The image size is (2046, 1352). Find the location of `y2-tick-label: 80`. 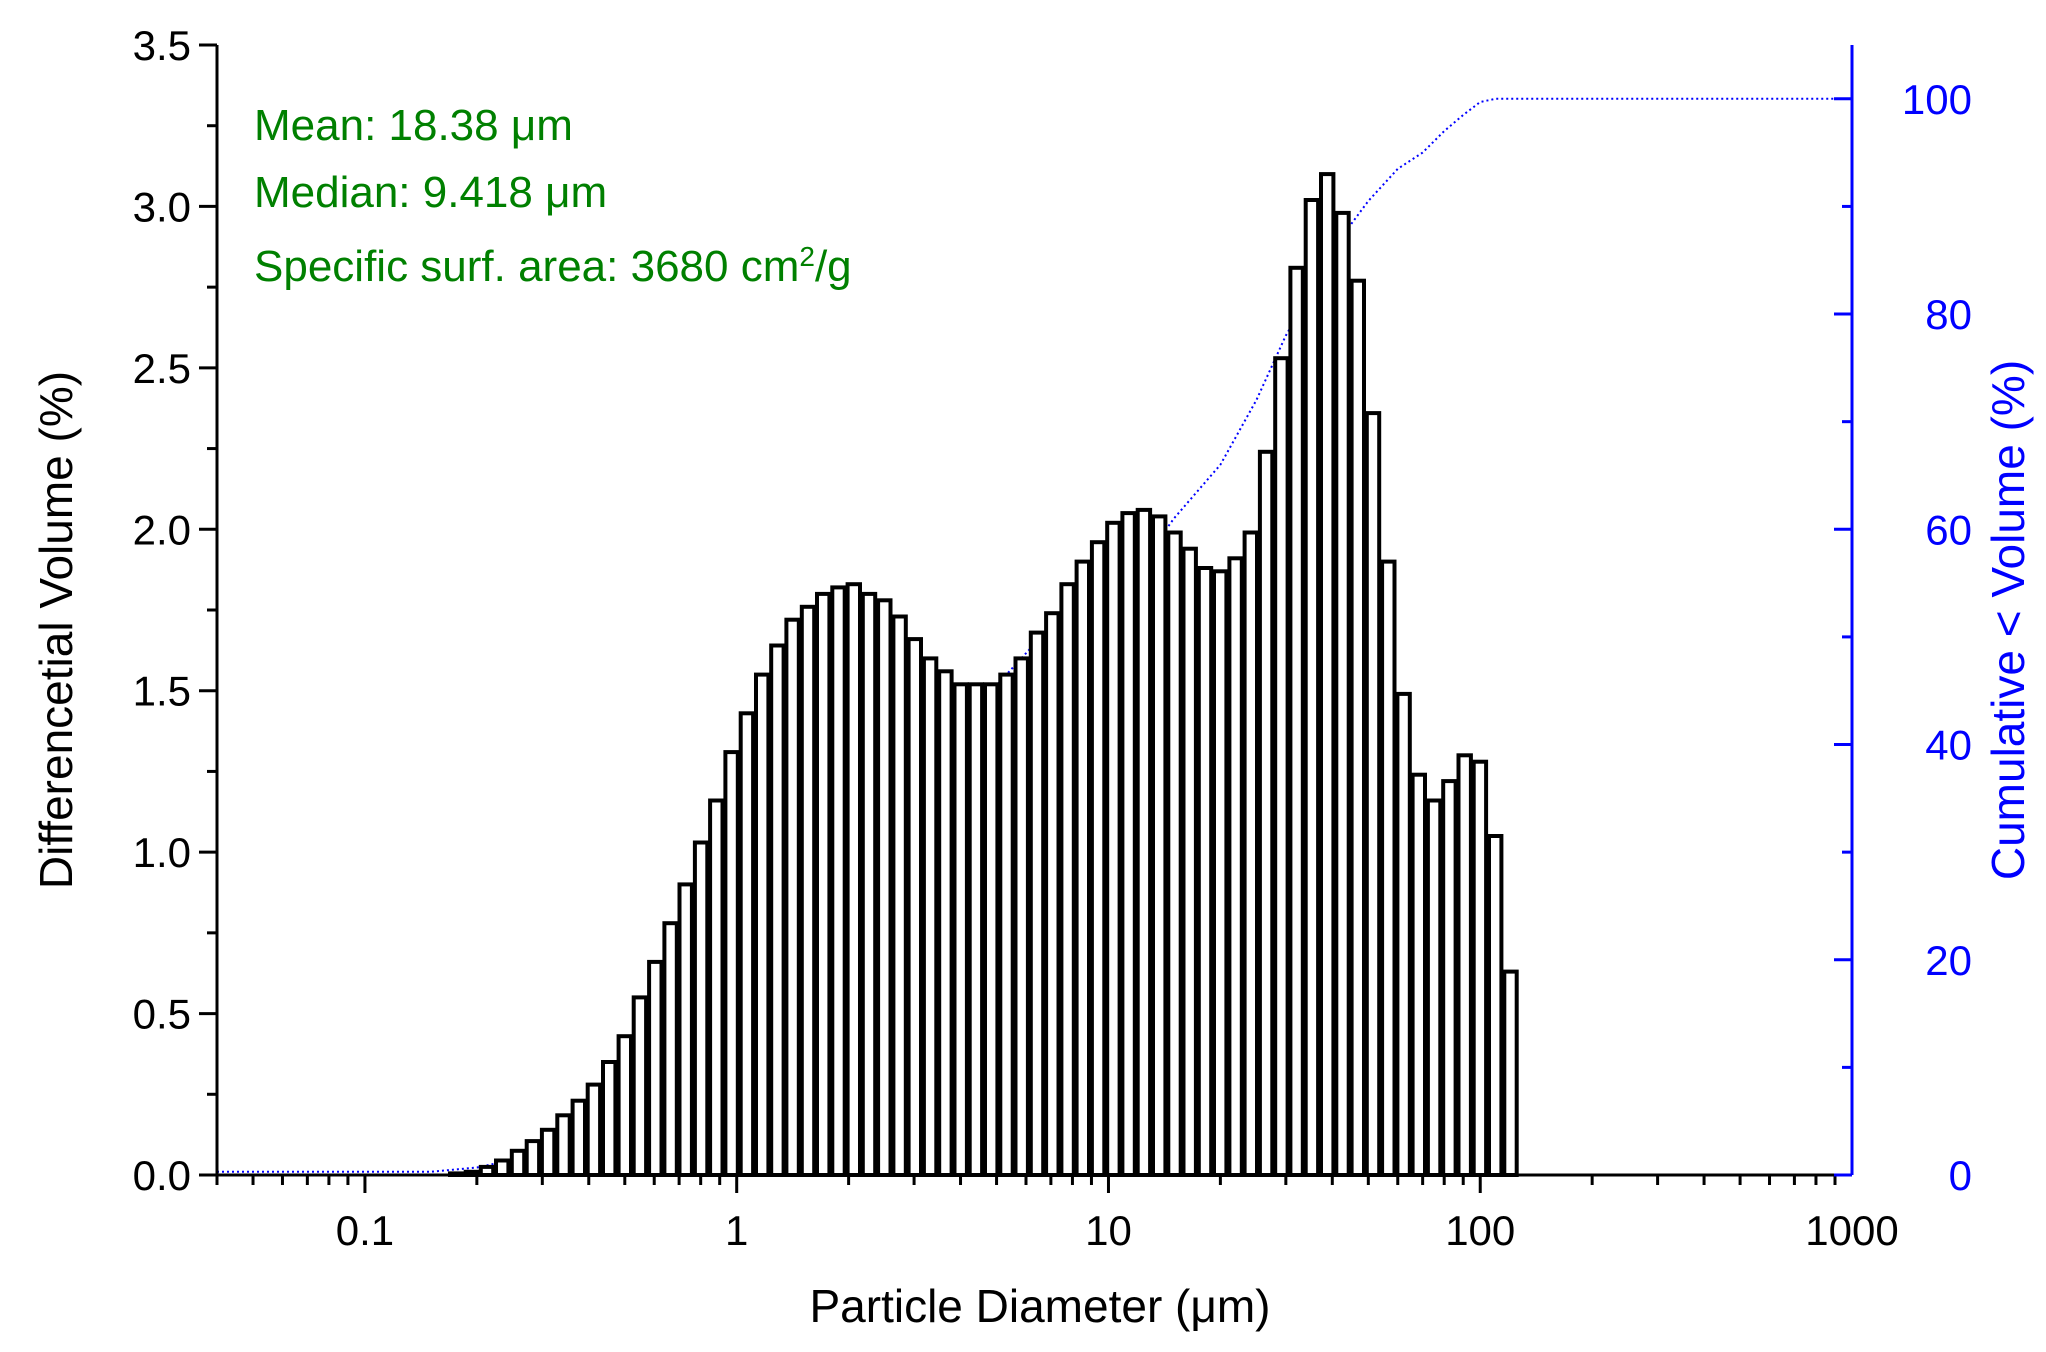

y2-tick-label: 80 is located at coordinates (1948, 314).